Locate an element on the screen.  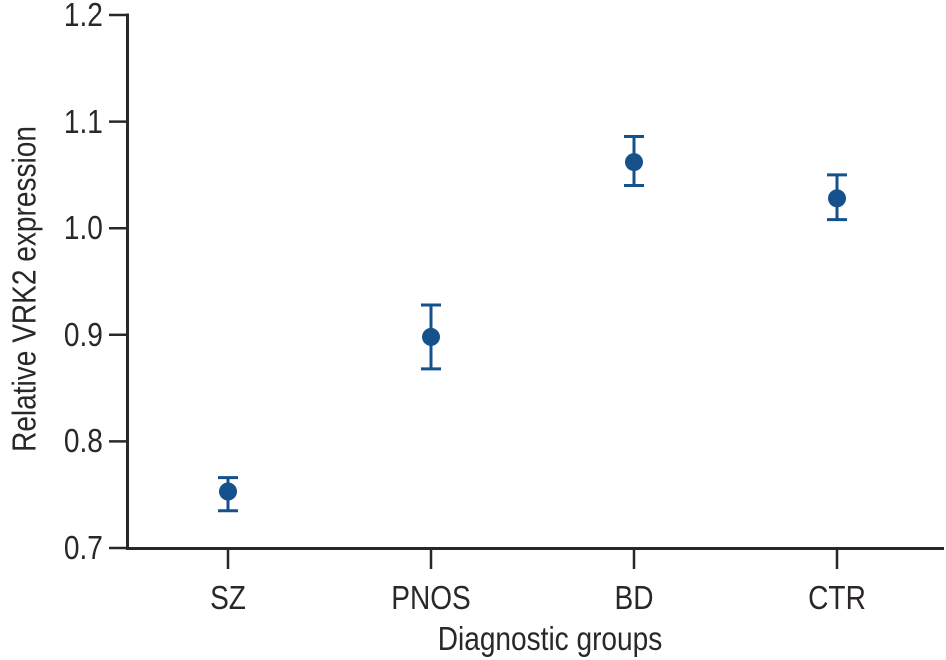
data-point-pnos is located at coordinates (431, 337).